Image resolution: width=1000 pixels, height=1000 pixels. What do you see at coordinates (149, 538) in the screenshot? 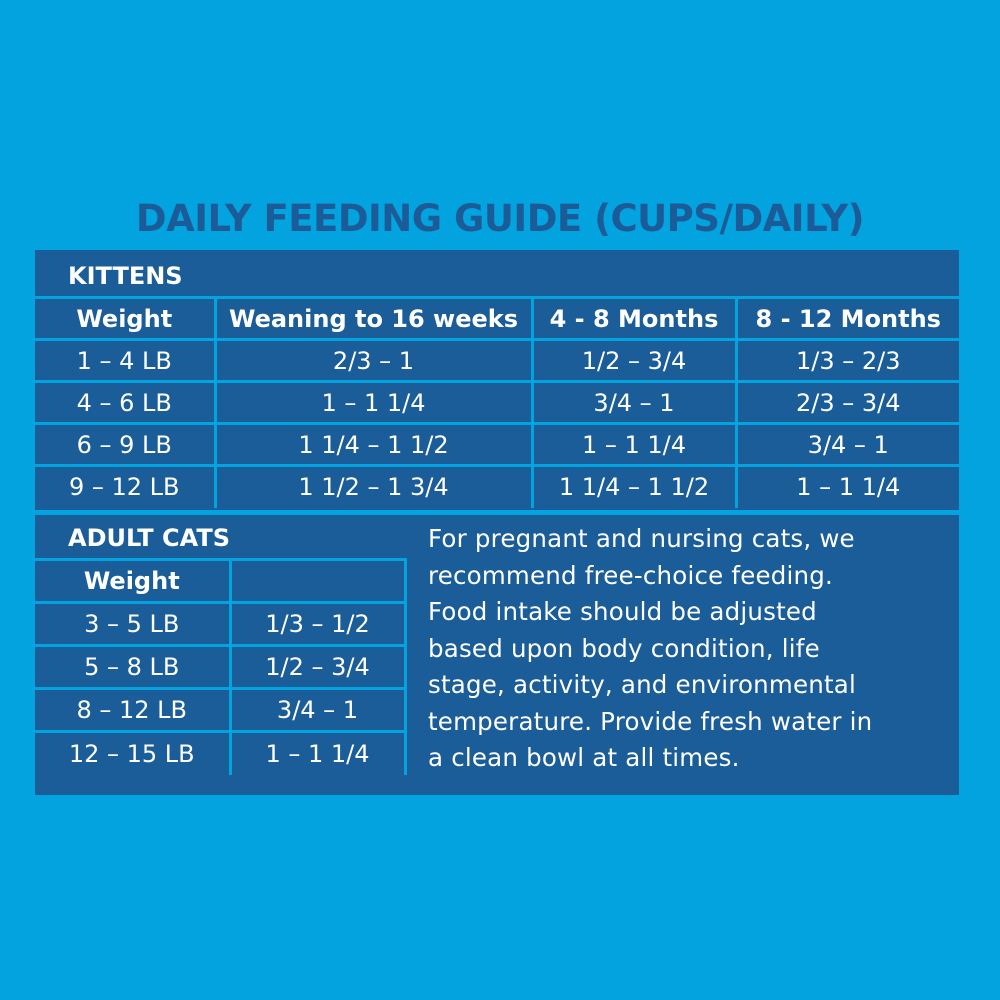
I see `adult-cats-section-label: ADULT CATS` at bounding box center [149, 538].